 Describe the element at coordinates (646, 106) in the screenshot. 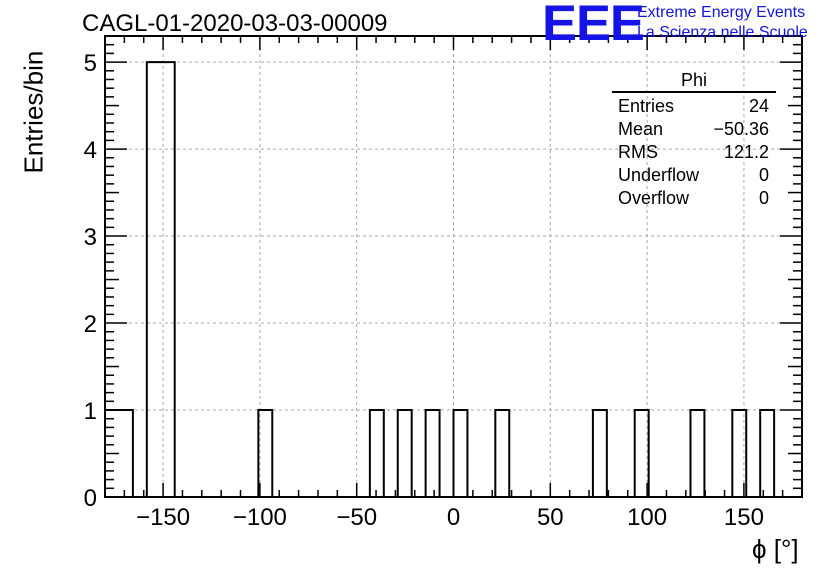

I see `stats-label: Entries` at that location.